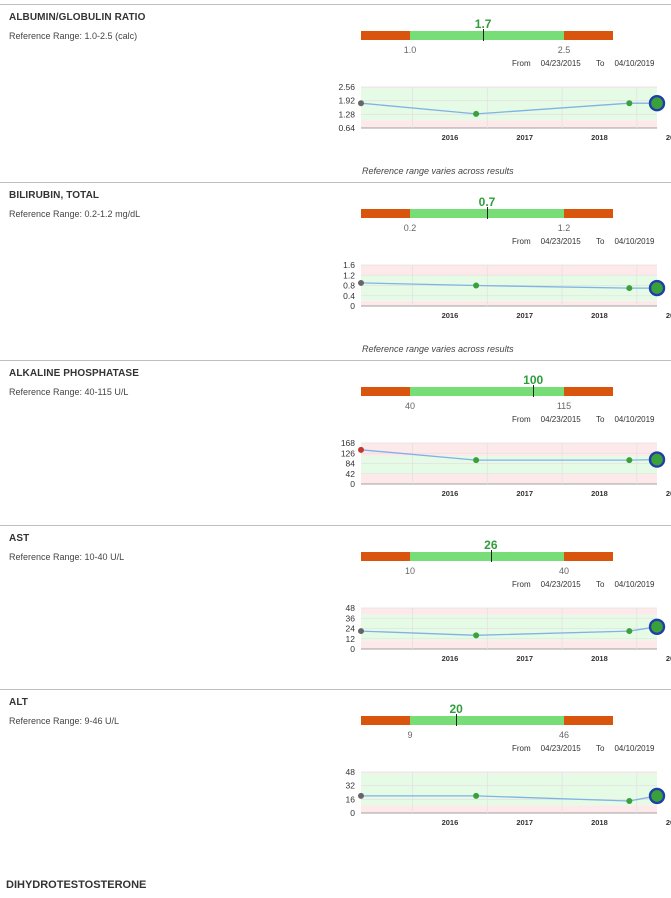 The height and width of the screenshot is (898, 671). What do you see at coordinates (18, 702) in the screenshot?
I see `test-name: ALT` at bounding box center [18, 702].